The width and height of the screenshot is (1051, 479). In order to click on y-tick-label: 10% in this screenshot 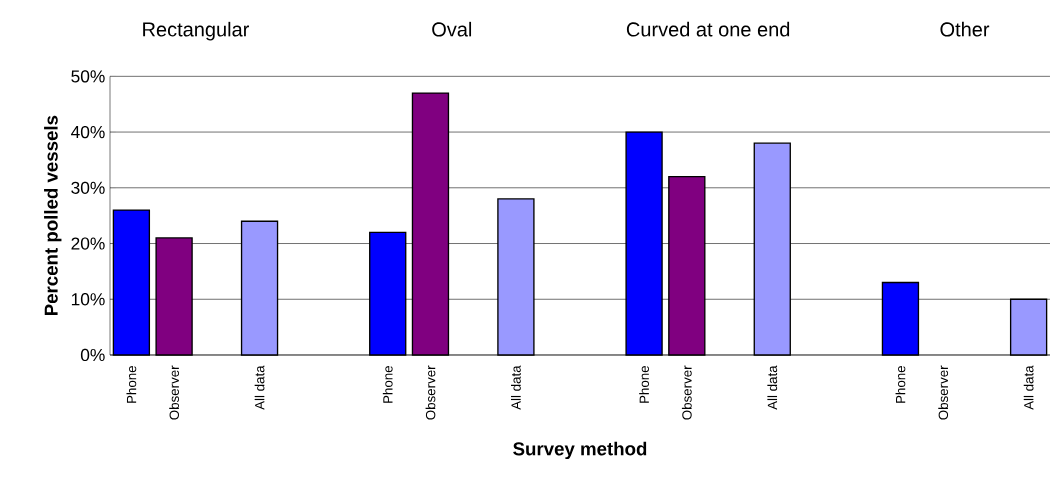, I will do `click(88, 299)`.